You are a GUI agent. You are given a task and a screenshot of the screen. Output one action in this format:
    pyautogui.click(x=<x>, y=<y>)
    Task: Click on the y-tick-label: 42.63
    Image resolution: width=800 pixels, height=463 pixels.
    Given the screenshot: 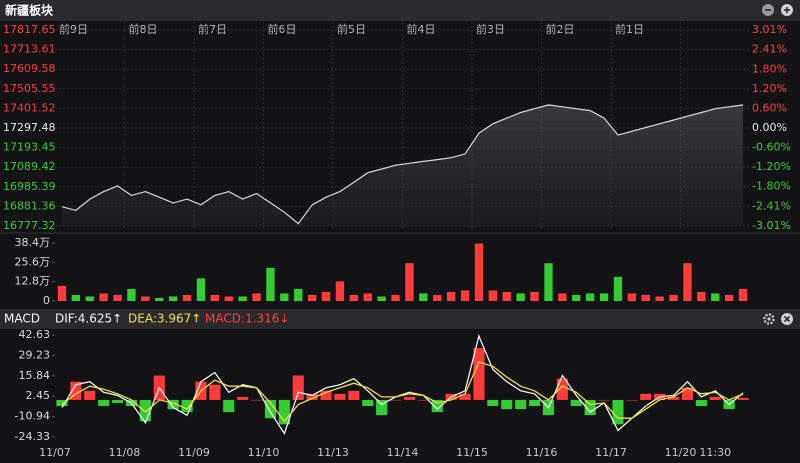 What is the action you would take?
    pyautogui.click(x=35, y=334)
    